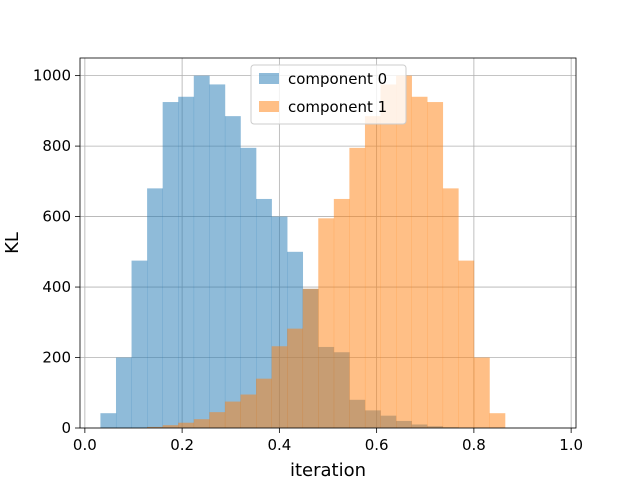 This screenshot has height=480, width=640. Describe the element at coordinates (474, 445) in the screenshot. I see `x-tick-label: 0.8` at that location.